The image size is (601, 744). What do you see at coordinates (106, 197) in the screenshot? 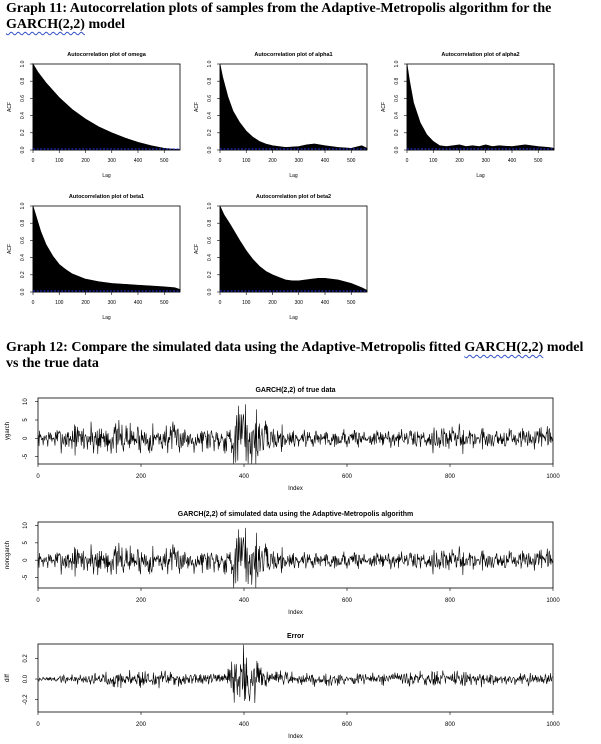
I see `chart-title: Autocorrelation plot of beta1` at bounding box center [106, 197].